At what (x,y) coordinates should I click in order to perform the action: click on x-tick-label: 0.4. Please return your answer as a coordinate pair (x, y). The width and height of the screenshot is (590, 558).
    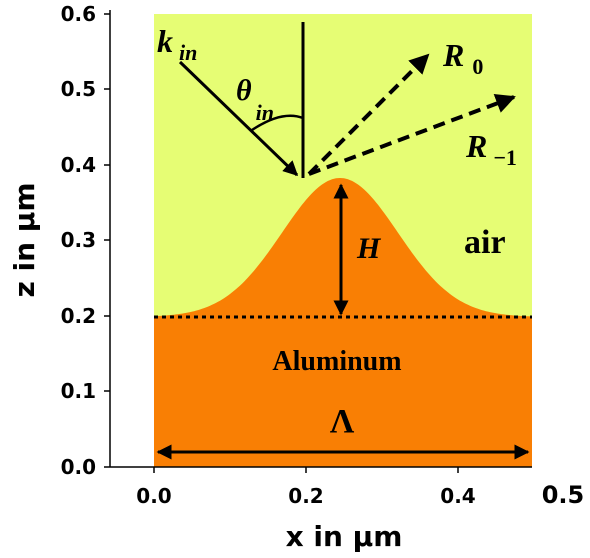
    Looking at the image, I should click on (457, 496).